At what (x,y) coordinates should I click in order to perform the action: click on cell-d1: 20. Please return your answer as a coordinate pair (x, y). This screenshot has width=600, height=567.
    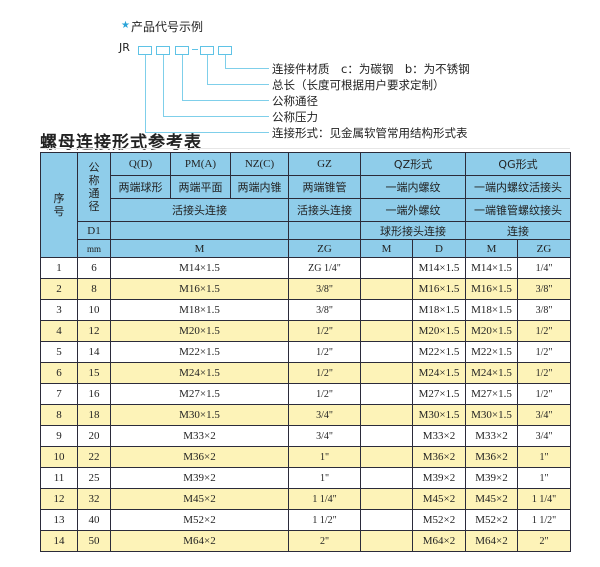
    Looking at the image, I should click on (94, 436).